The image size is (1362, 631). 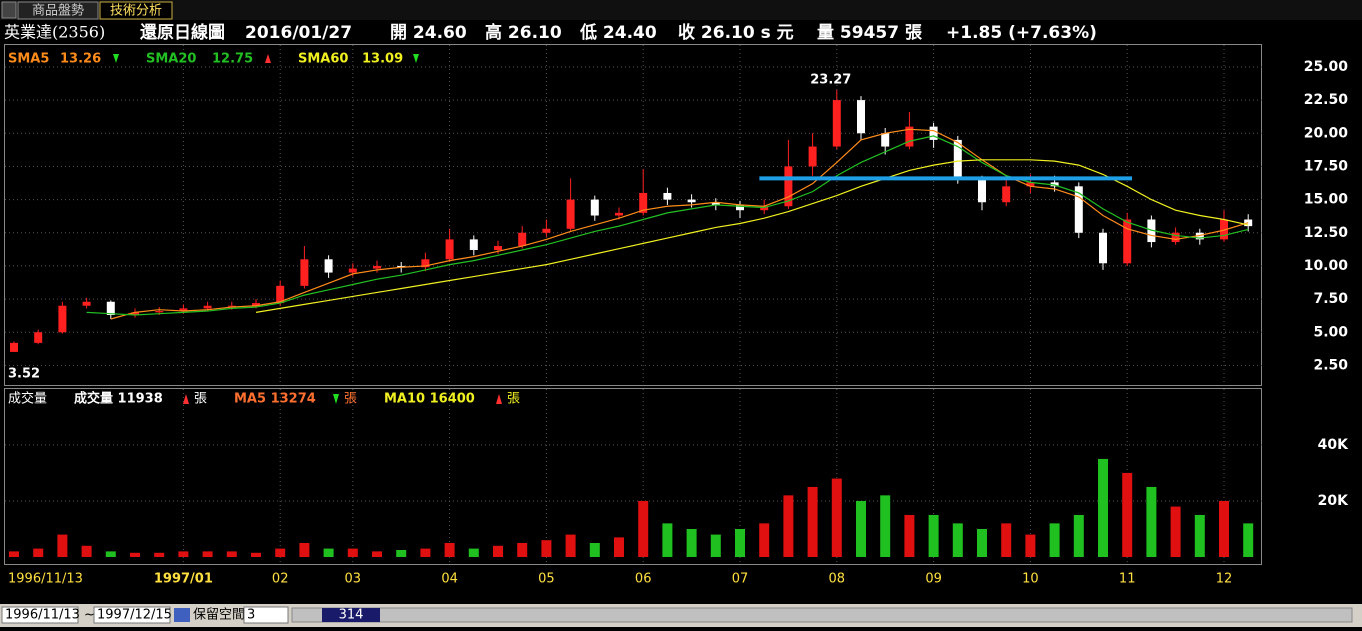 What do you see at coordinates (1330, 332) in the screenshot?
I see `y-tick-label: 5.00` at bounding box center [1330, 332].